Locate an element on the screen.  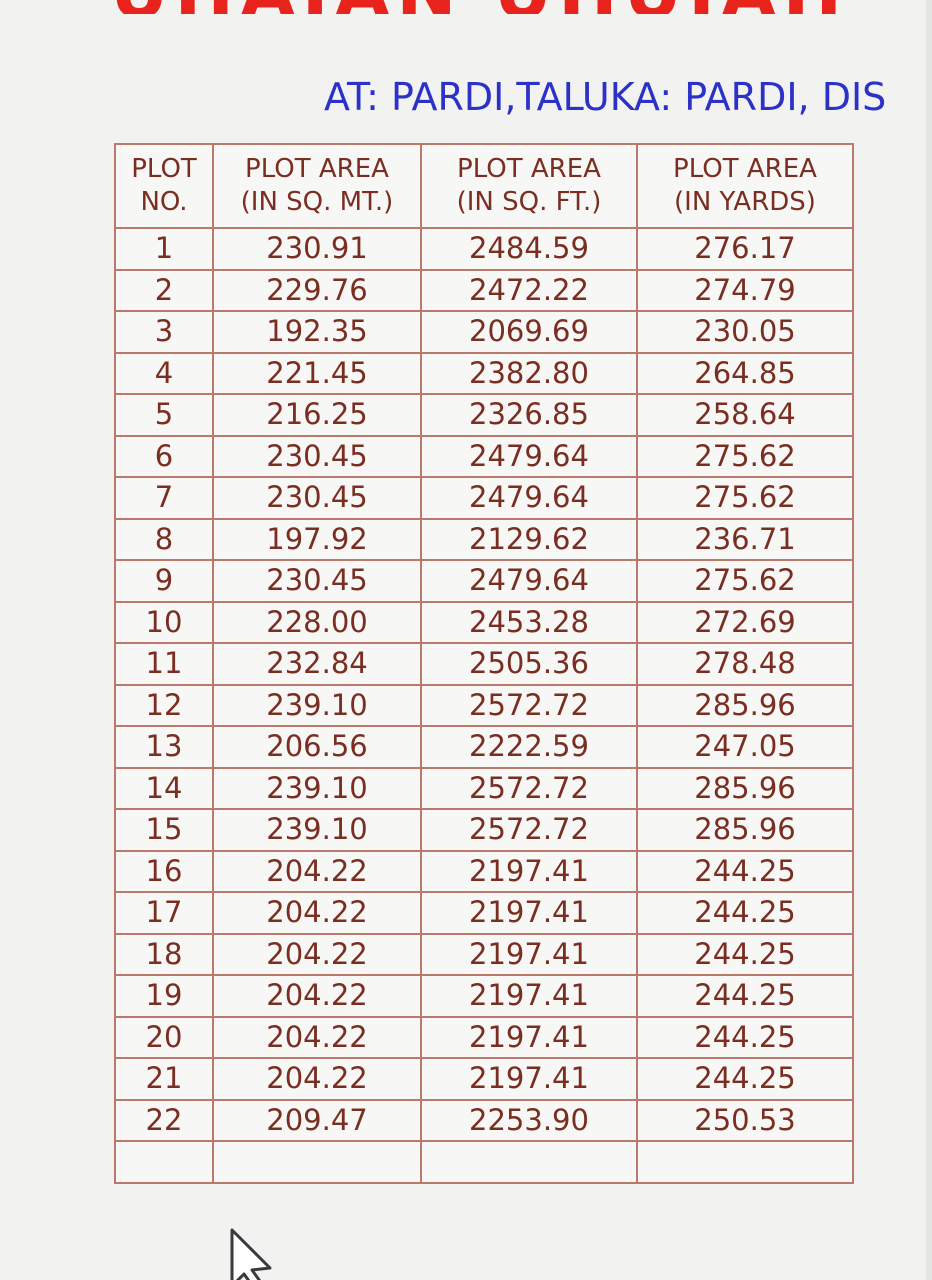
table-row: 12 239.10 2572.72 285.96 is located at coordinates (484, 705).